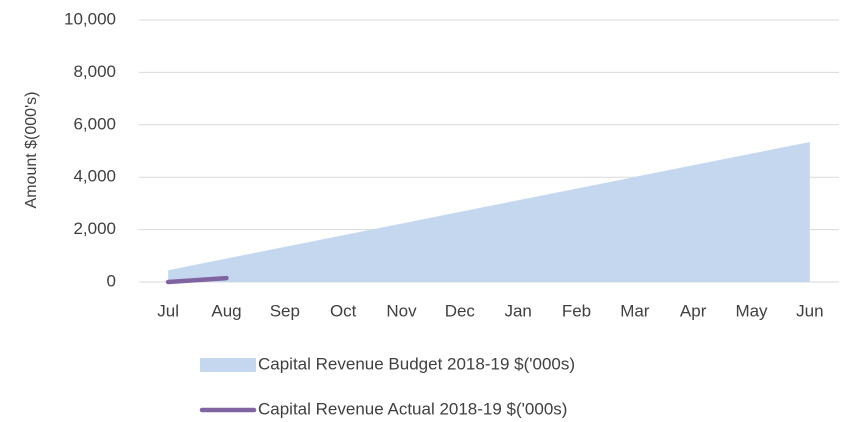 Image resolution: width=841 pixels, height=422 pixels. Describe the element at coordinates (228, 365) in the screenshot. I see `legend-swatch` at that location.